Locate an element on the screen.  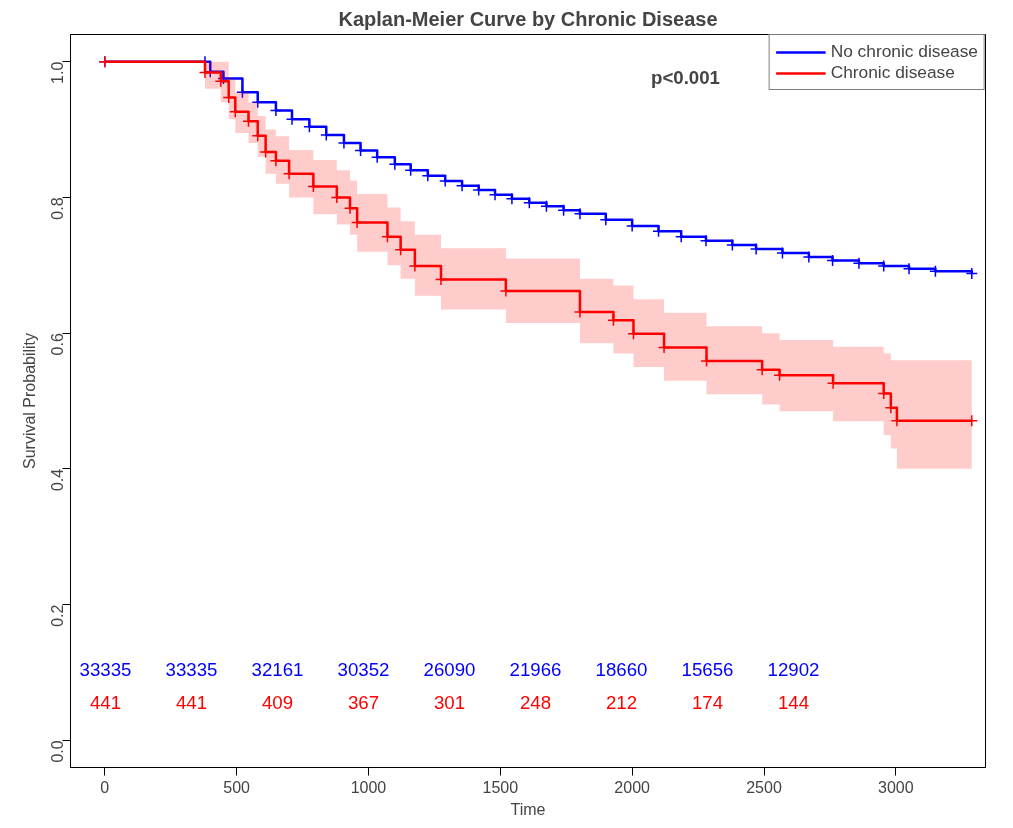
annotation: 12902 is located at coordinates (793, 669).